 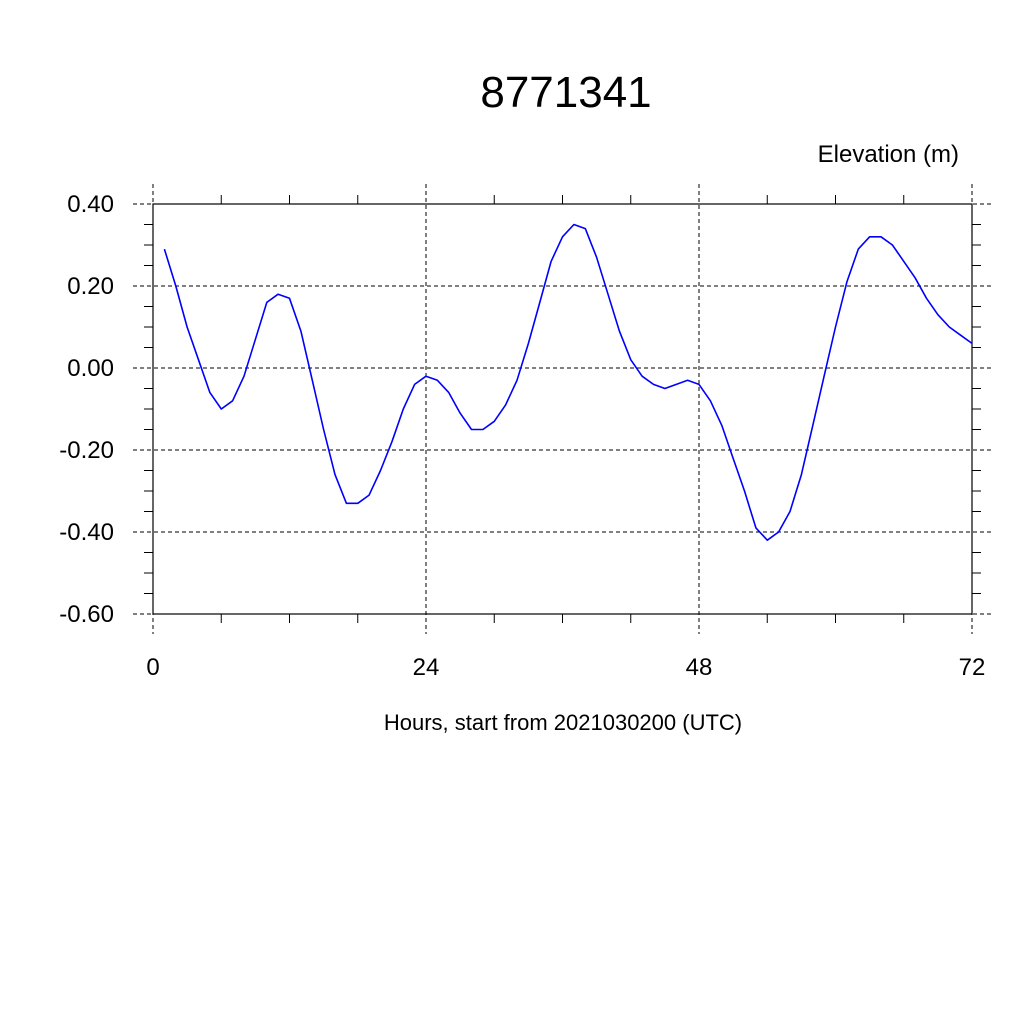 What do you see at coordinates (152, 667) in the screenshot?
I see `x-tick-label: 0` at bounding box center [152, 667].